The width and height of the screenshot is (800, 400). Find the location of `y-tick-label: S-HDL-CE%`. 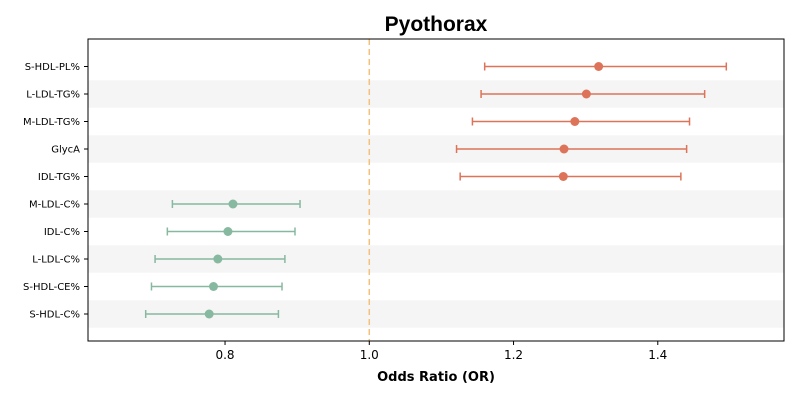

y-tick-label: S-HDL-CE% is located at coordinates (51, 287).